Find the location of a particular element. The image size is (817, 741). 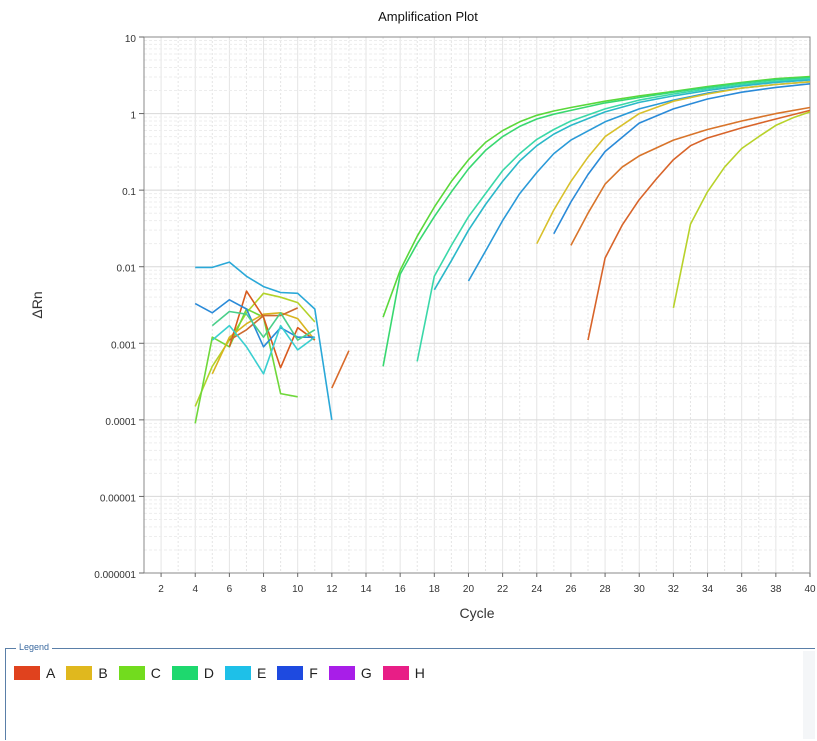

x-tick-label: 30 is located at coordinates (640, 589).